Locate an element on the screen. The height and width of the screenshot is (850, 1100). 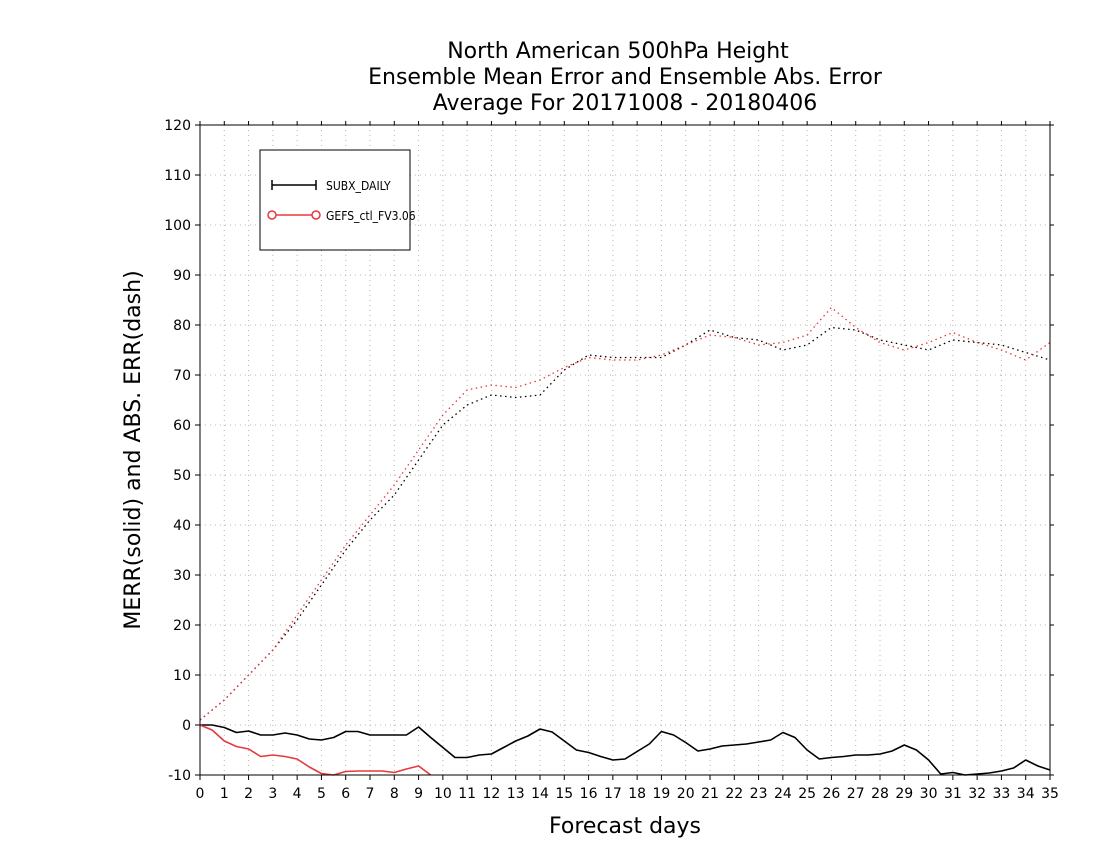
x-tick-label: 35 is located at coordinates (1050, 794).